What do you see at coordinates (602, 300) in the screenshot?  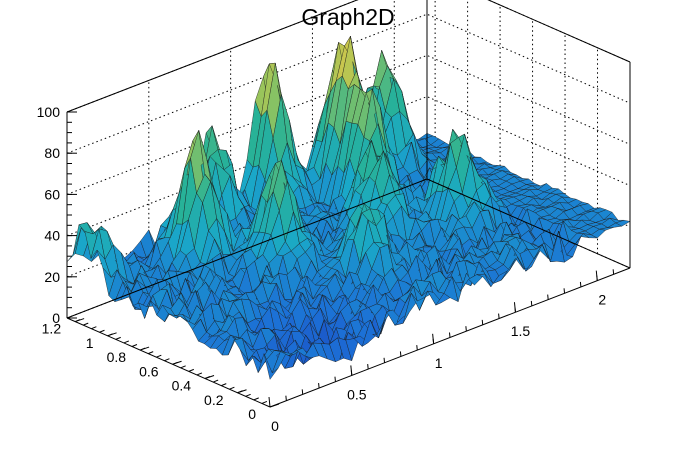 I see `x-tick-label: 2` at bounding box center [602, 300].